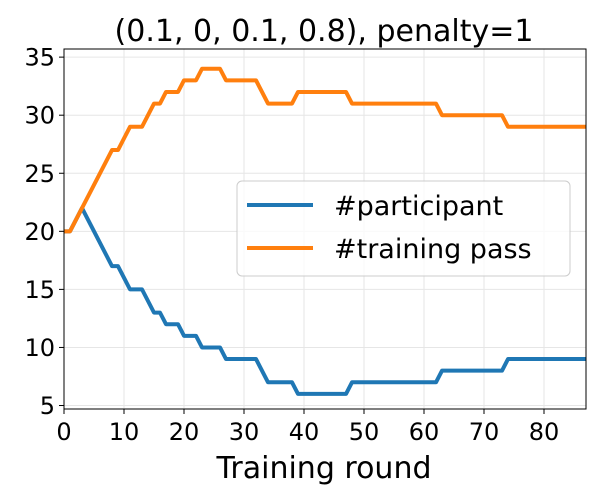  Describe the element at coordinates (39, 174) in the screenshot. I see `y-tick-label: 25` at that location.